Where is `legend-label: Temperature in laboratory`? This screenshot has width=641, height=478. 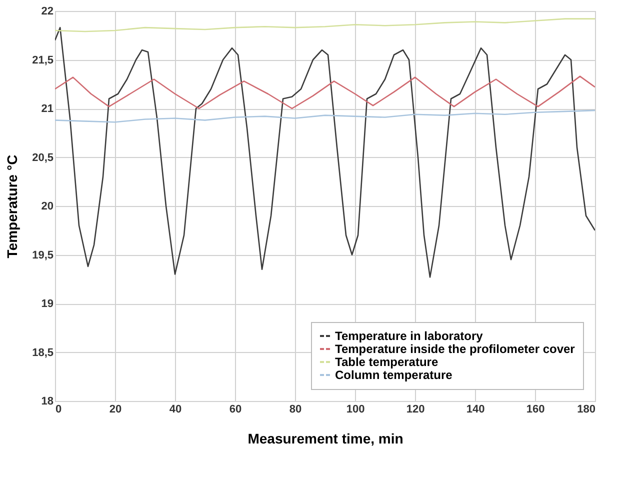 legend-label: Temperature in laboratory is located at coordinates (409, 336).